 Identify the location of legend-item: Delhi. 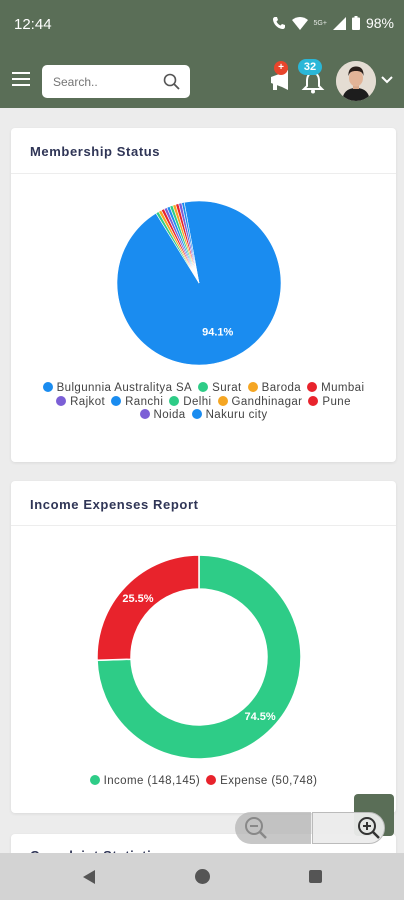
(190, 402).